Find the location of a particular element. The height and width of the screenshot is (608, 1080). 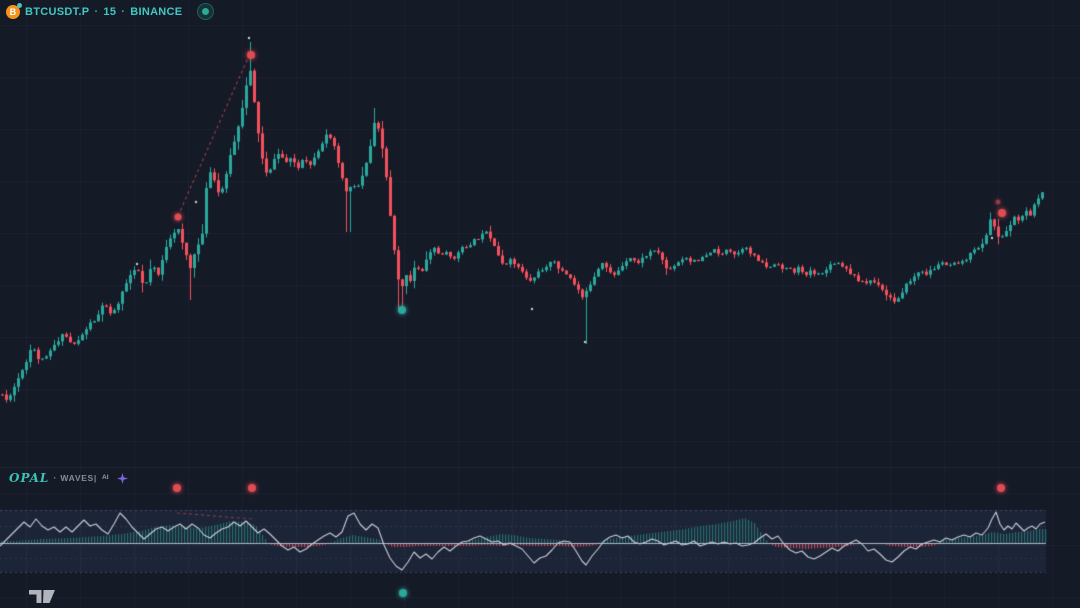

interval-label: 15 is located at coordinates (110, 11).